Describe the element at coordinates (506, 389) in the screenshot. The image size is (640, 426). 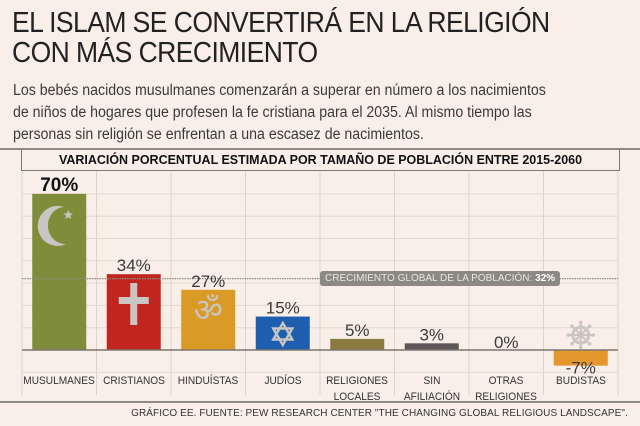
I see `category-label: OTRAS RELIGIONES` at that location.